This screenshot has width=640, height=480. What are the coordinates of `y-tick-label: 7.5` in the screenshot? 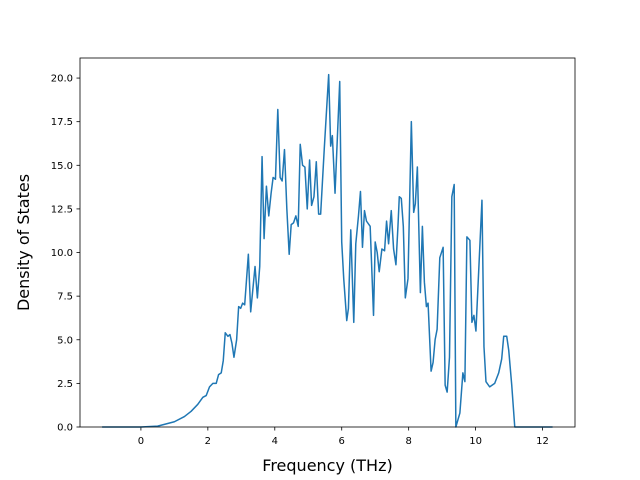 It's located at (65, 297).